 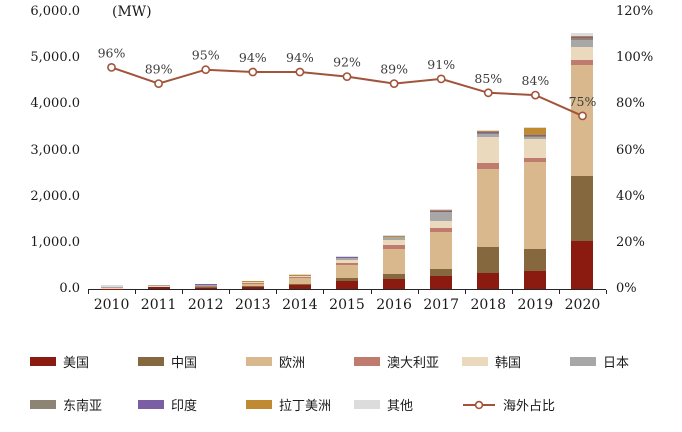 What do you see at coordinates (347, 83) in the screenshot?
I see `overseas-share-line-layer: 96% 89% 95% 94% 94% 92% 89% 91% 85% 84% 75%` at bounding box center [347, 83].